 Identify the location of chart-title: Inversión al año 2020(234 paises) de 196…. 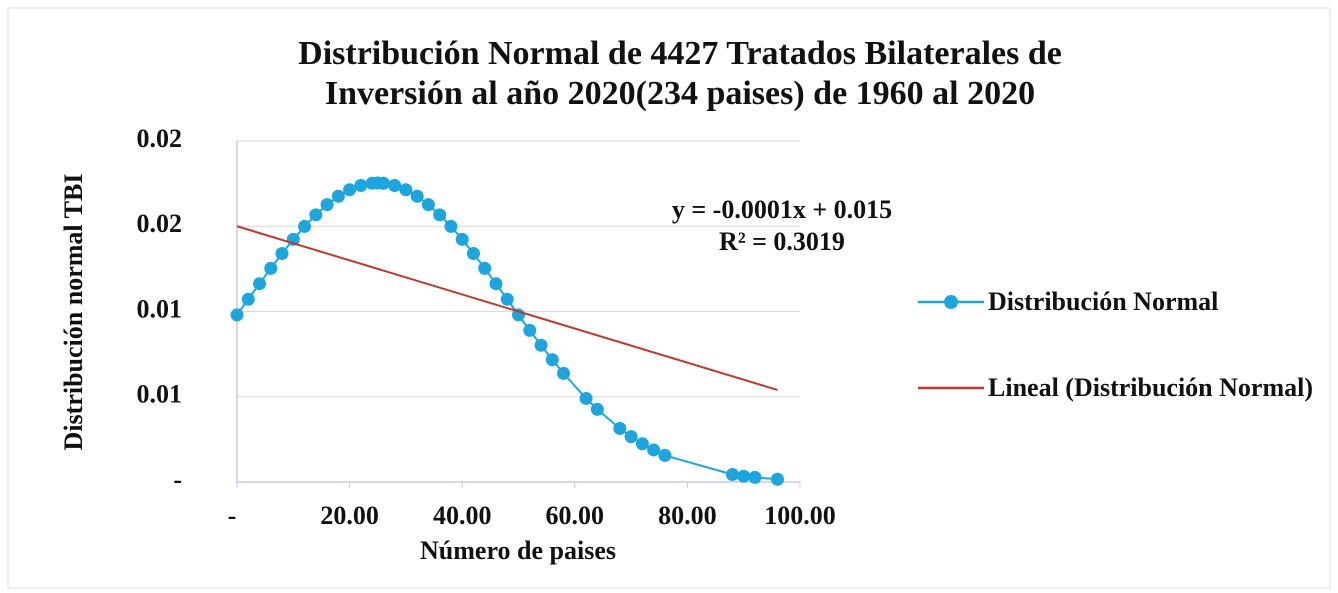
(680, 93).